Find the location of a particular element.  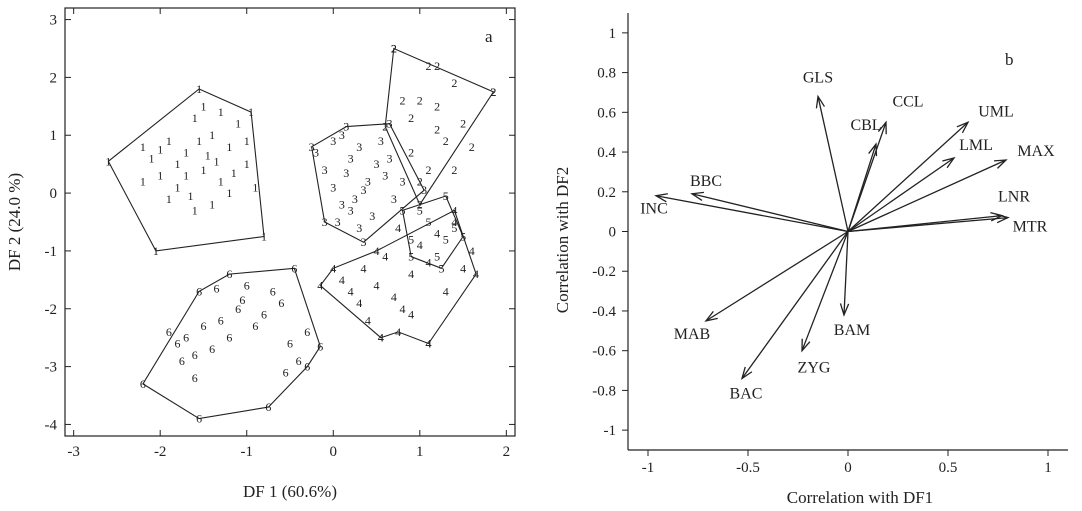

panel-b-xtick-label: 1 is located at coordinates (1048, 468).